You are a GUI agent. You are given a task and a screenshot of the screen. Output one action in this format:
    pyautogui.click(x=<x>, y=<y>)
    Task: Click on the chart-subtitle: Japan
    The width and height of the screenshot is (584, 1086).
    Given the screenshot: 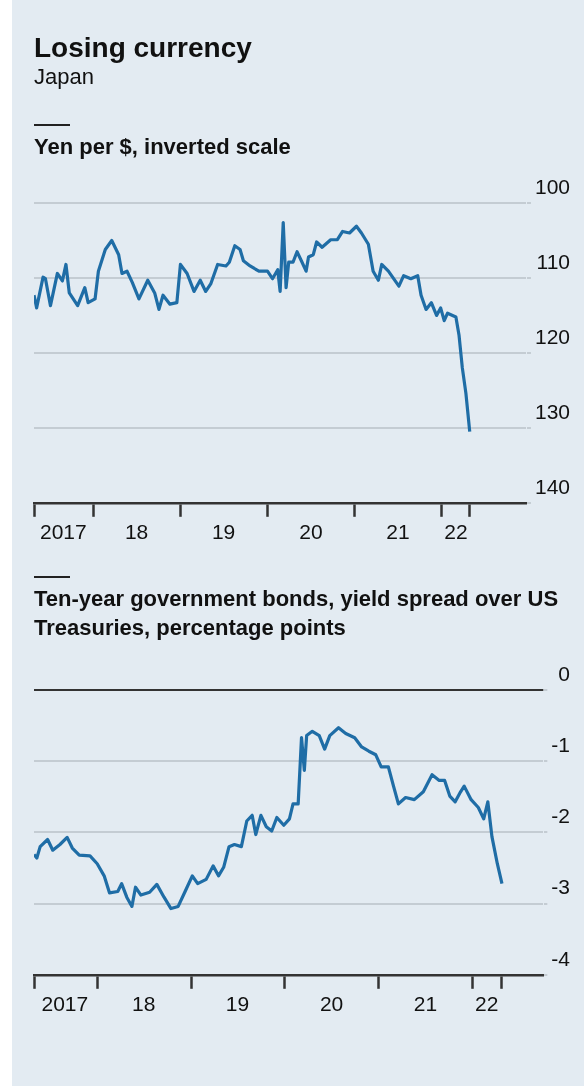 What is the action you would take?
    pyautogui.click(x=64, y=77)
    